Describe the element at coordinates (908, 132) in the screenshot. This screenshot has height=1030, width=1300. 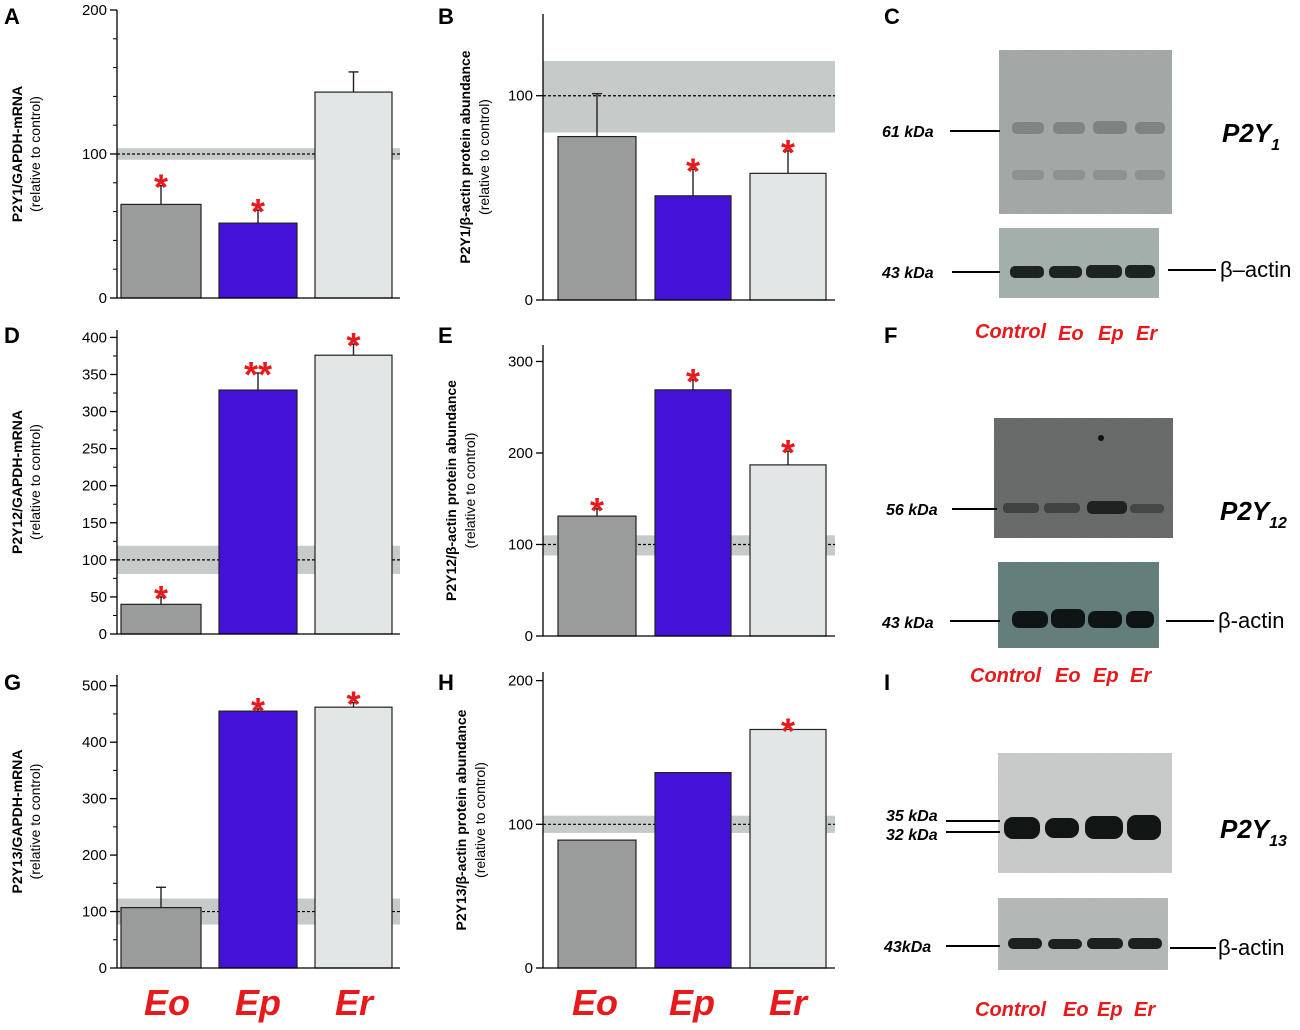
I see `kda-label-61: 61 kDa` at that location.